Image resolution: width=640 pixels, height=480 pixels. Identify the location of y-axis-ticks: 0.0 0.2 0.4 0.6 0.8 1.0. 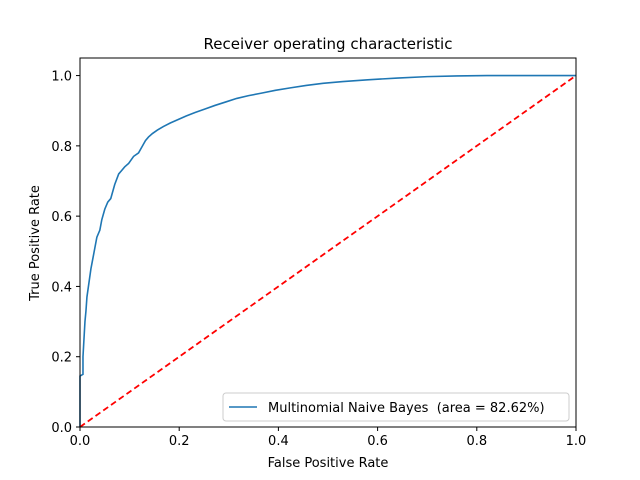
(65, 253).